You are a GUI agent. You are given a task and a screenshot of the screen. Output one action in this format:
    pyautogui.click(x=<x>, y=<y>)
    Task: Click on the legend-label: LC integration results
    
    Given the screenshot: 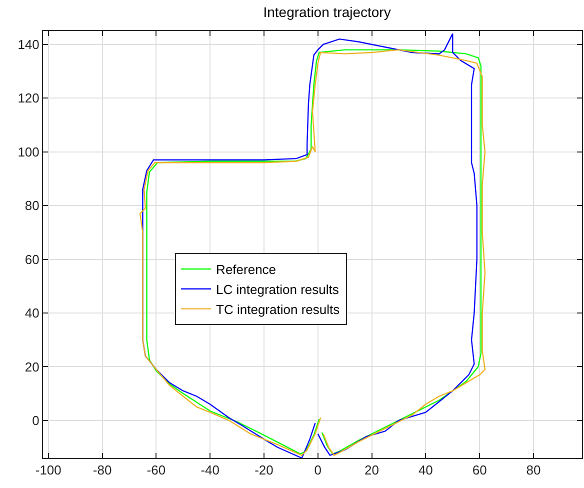 What is the action you would take?
    pyautogui.click(x=278, y=289)
    